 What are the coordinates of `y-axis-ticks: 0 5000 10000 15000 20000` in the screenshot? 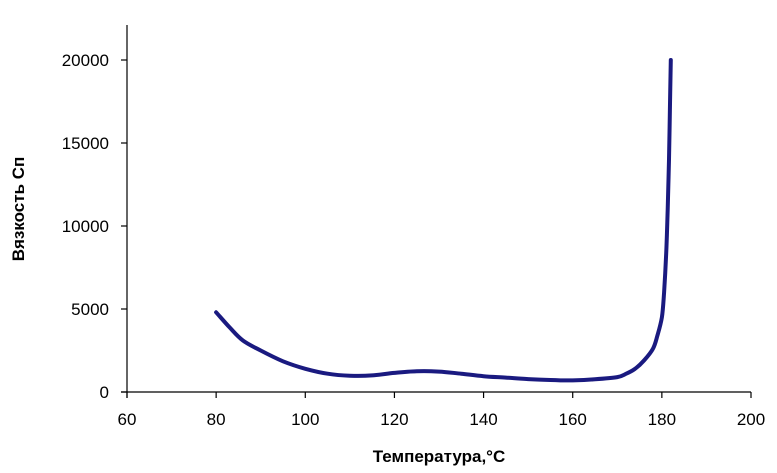 It's located at (94, 226).